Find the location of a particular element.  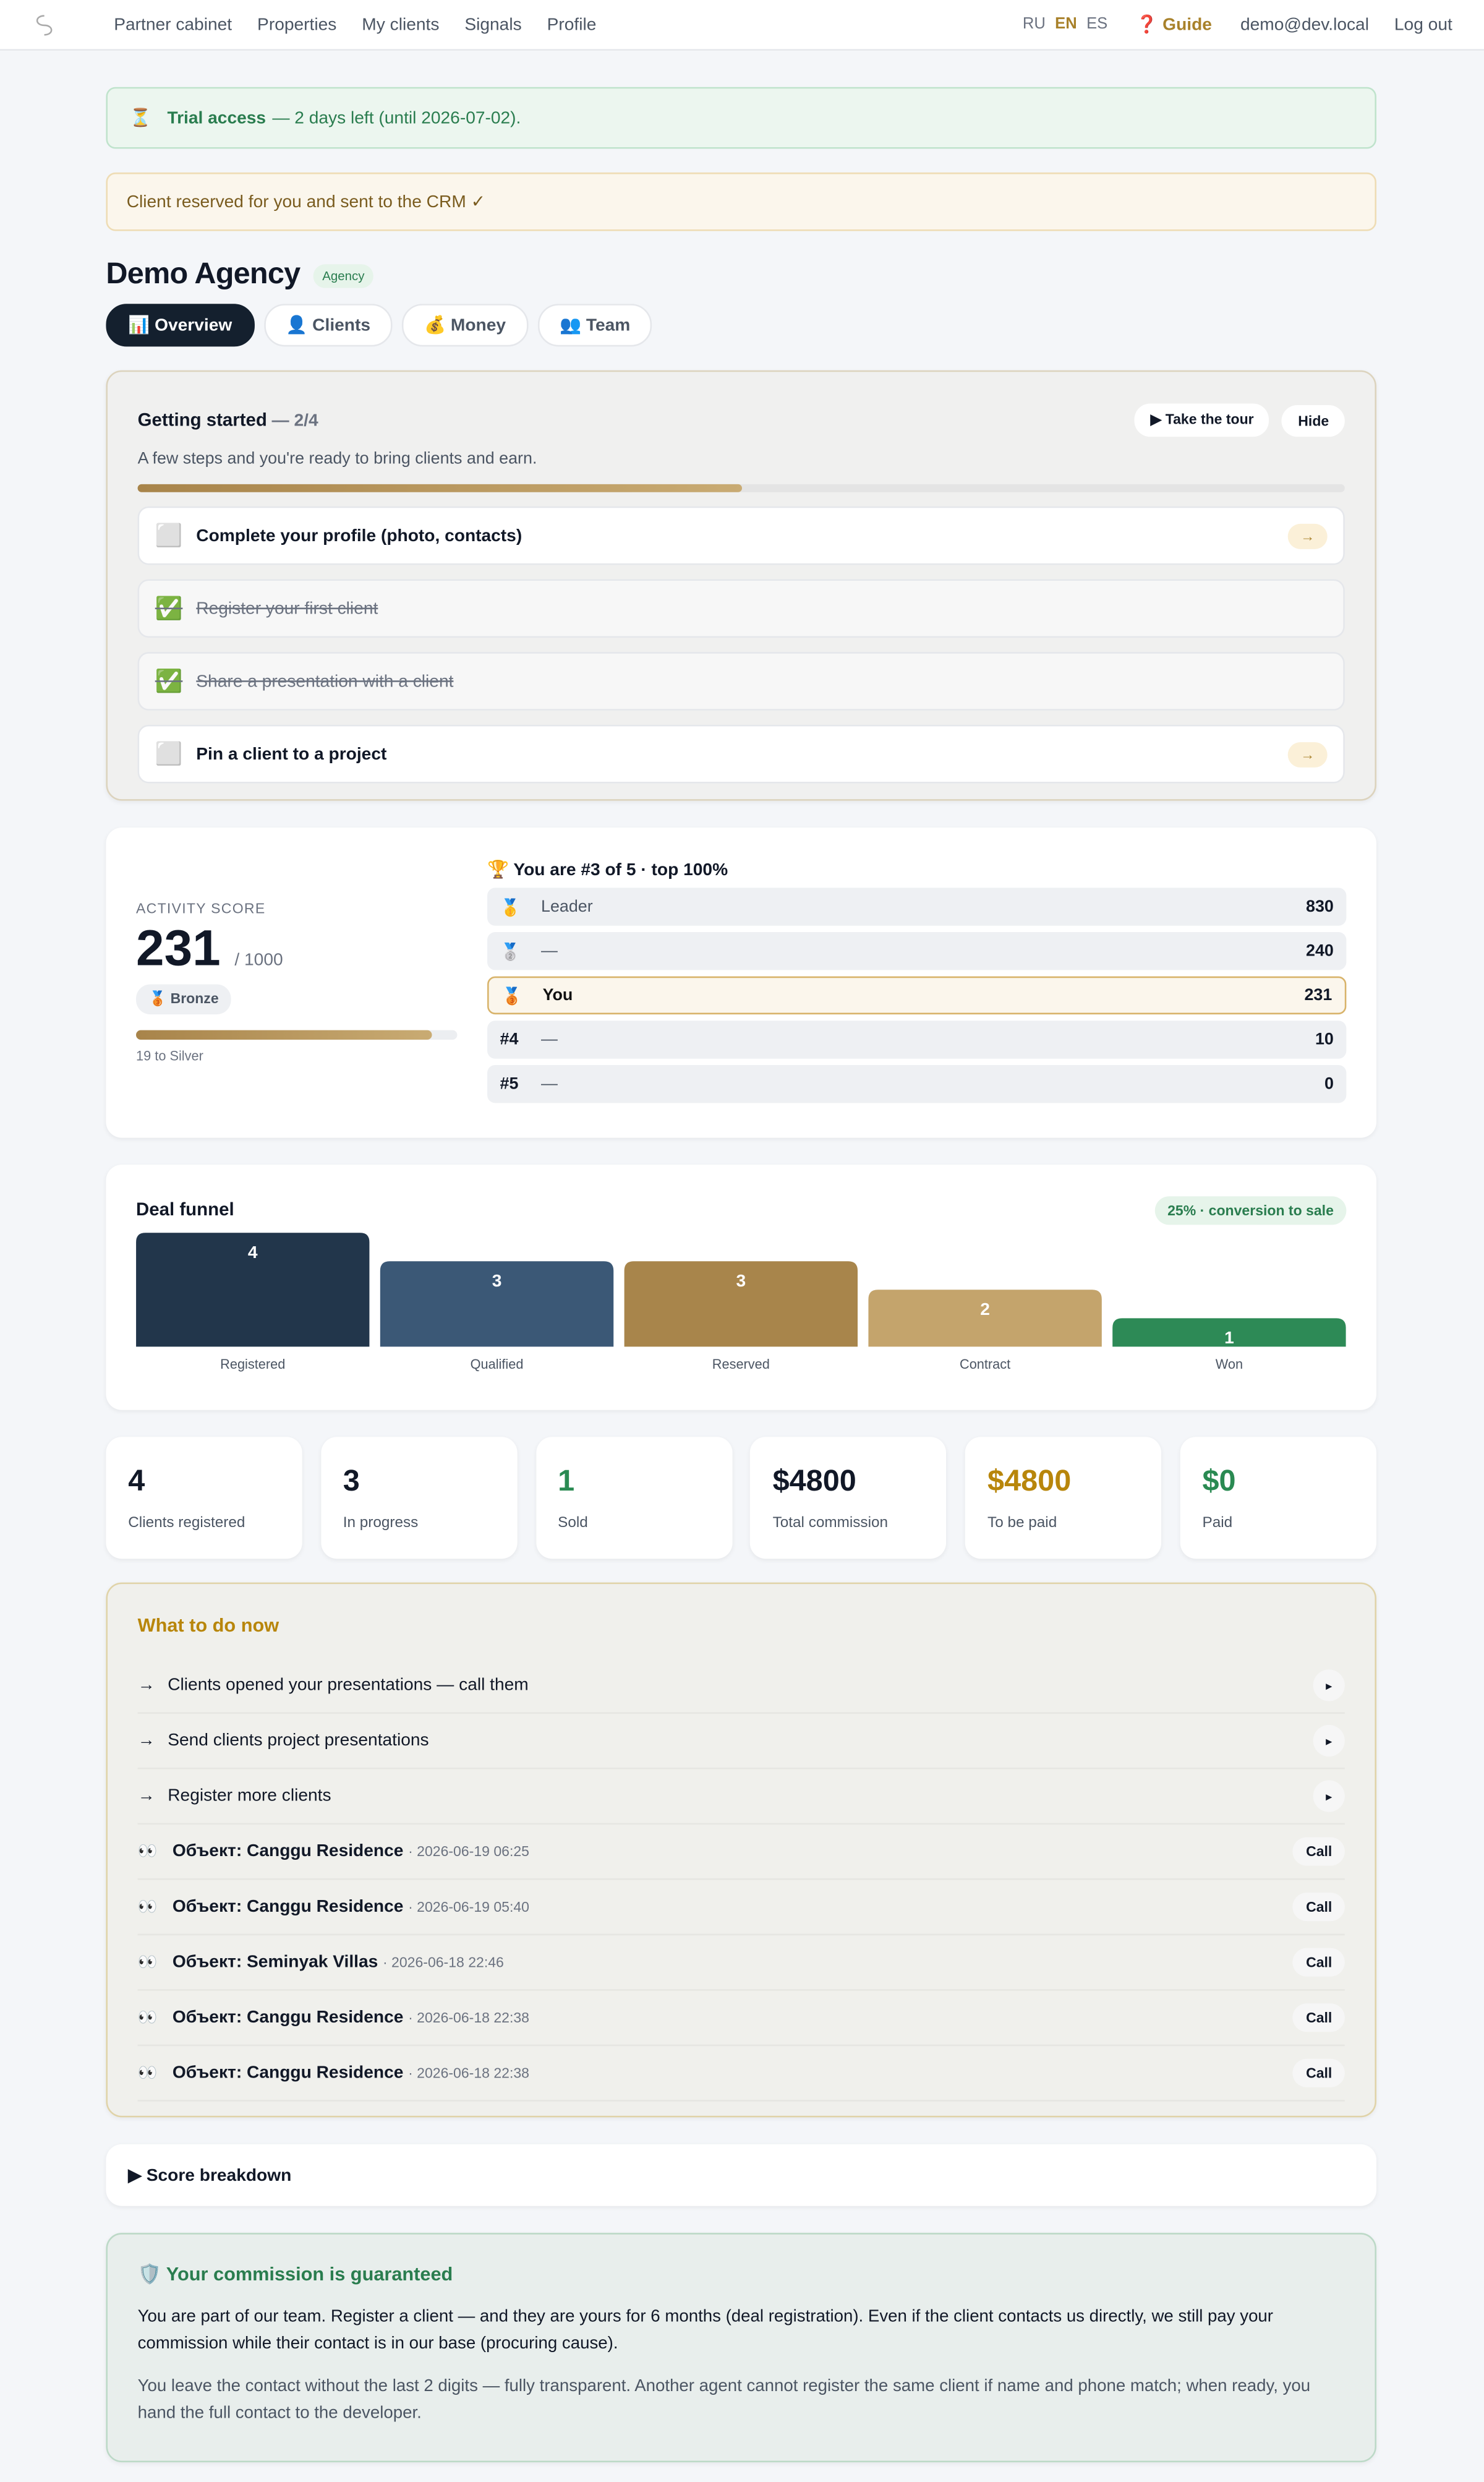

funnel-badge: 25% · conversion to sale is located at coordinates (1250, 1211).